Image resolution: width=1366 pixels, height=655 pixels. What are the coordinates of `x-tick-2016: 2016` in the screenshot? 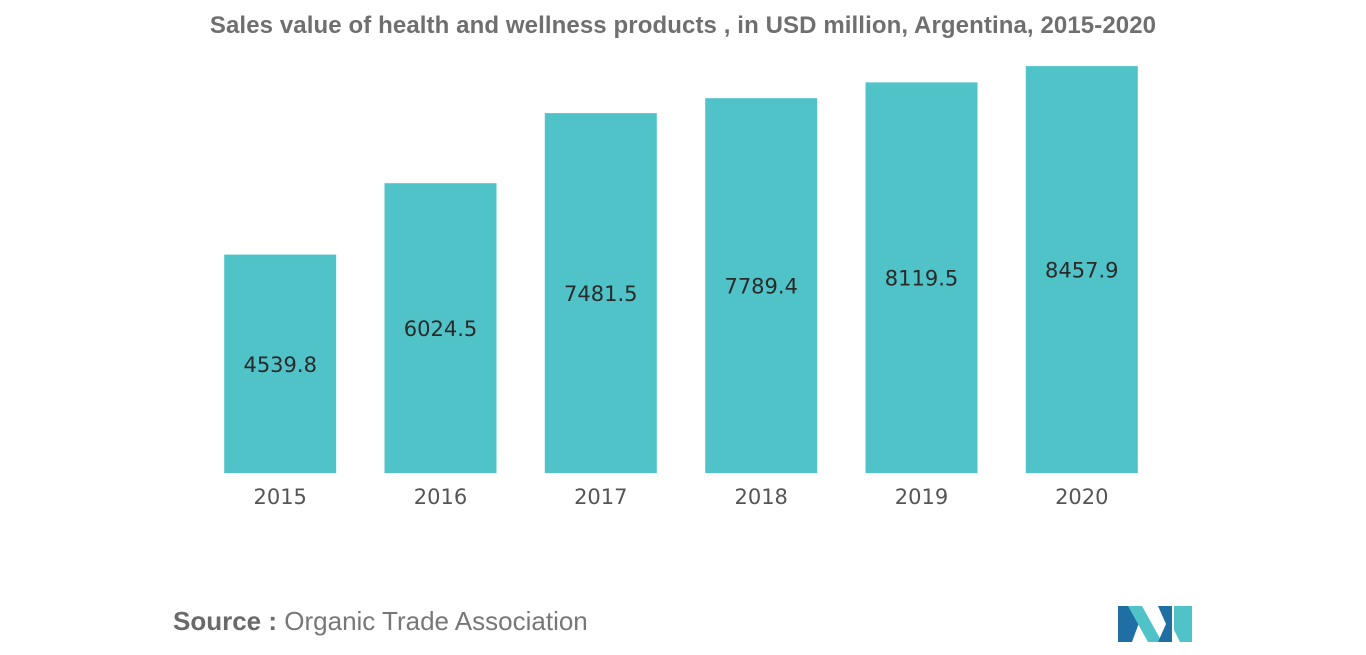 It's located at (440, 497).